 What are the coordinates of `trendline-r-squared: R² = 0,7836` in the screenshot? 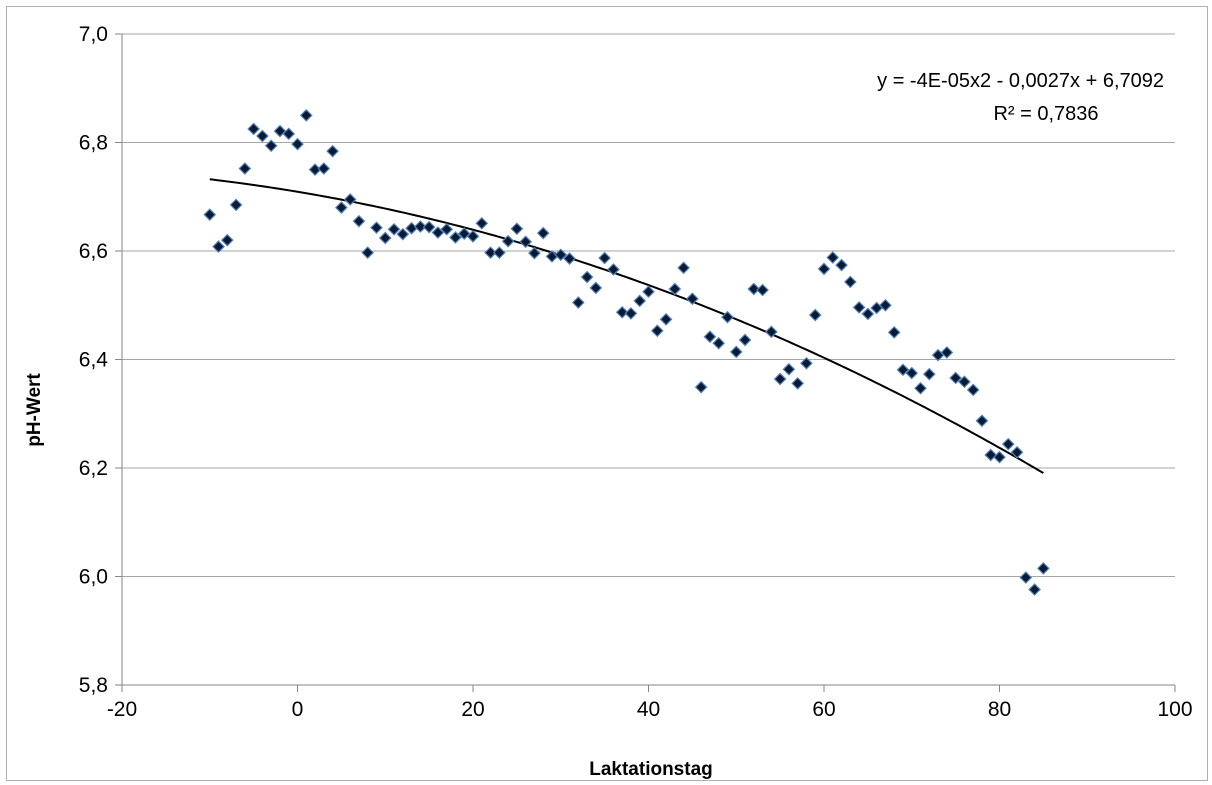 It's located at (1045, 114).